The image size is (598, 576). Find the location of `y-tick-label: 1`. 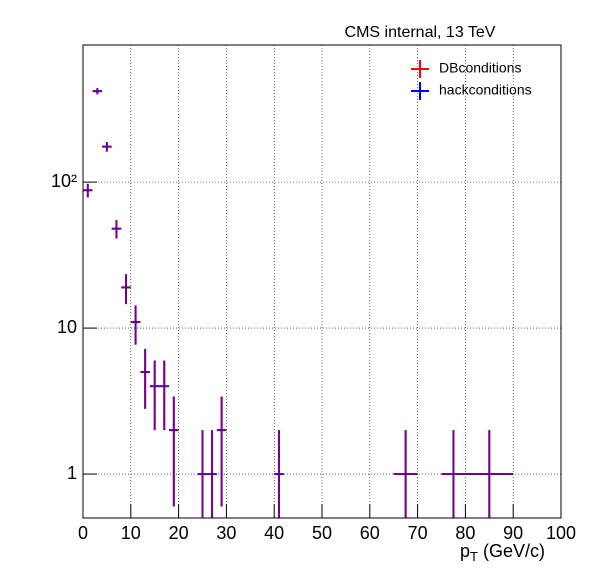

y-tick-label: 1 is located at coordinates (72, 473).